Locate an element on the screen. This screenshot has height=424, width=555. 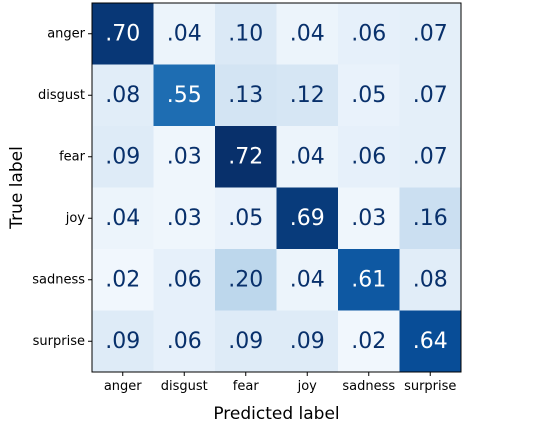
cell-value-label: .16 is located at coordinates (430, 218).